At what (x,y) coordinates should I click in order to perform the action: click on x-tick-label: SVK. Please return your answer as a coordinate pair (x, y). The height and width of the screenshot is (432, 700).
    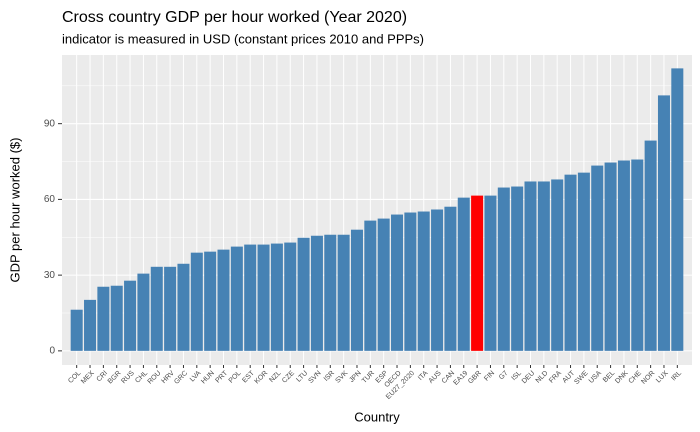
    Looking at the image, I should click on (341, 377).